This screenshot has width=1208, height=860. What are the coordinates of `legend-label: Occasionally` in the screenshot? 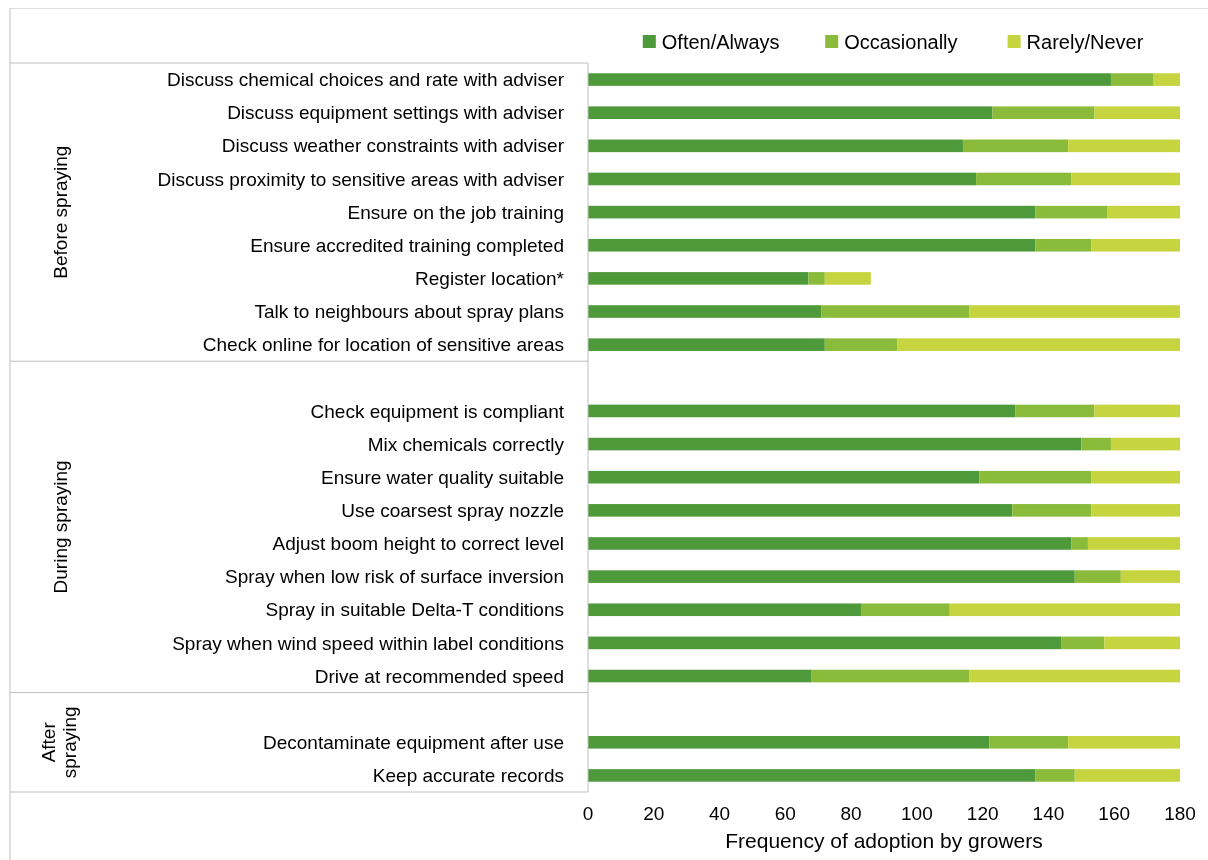 It's located at (901, 42).